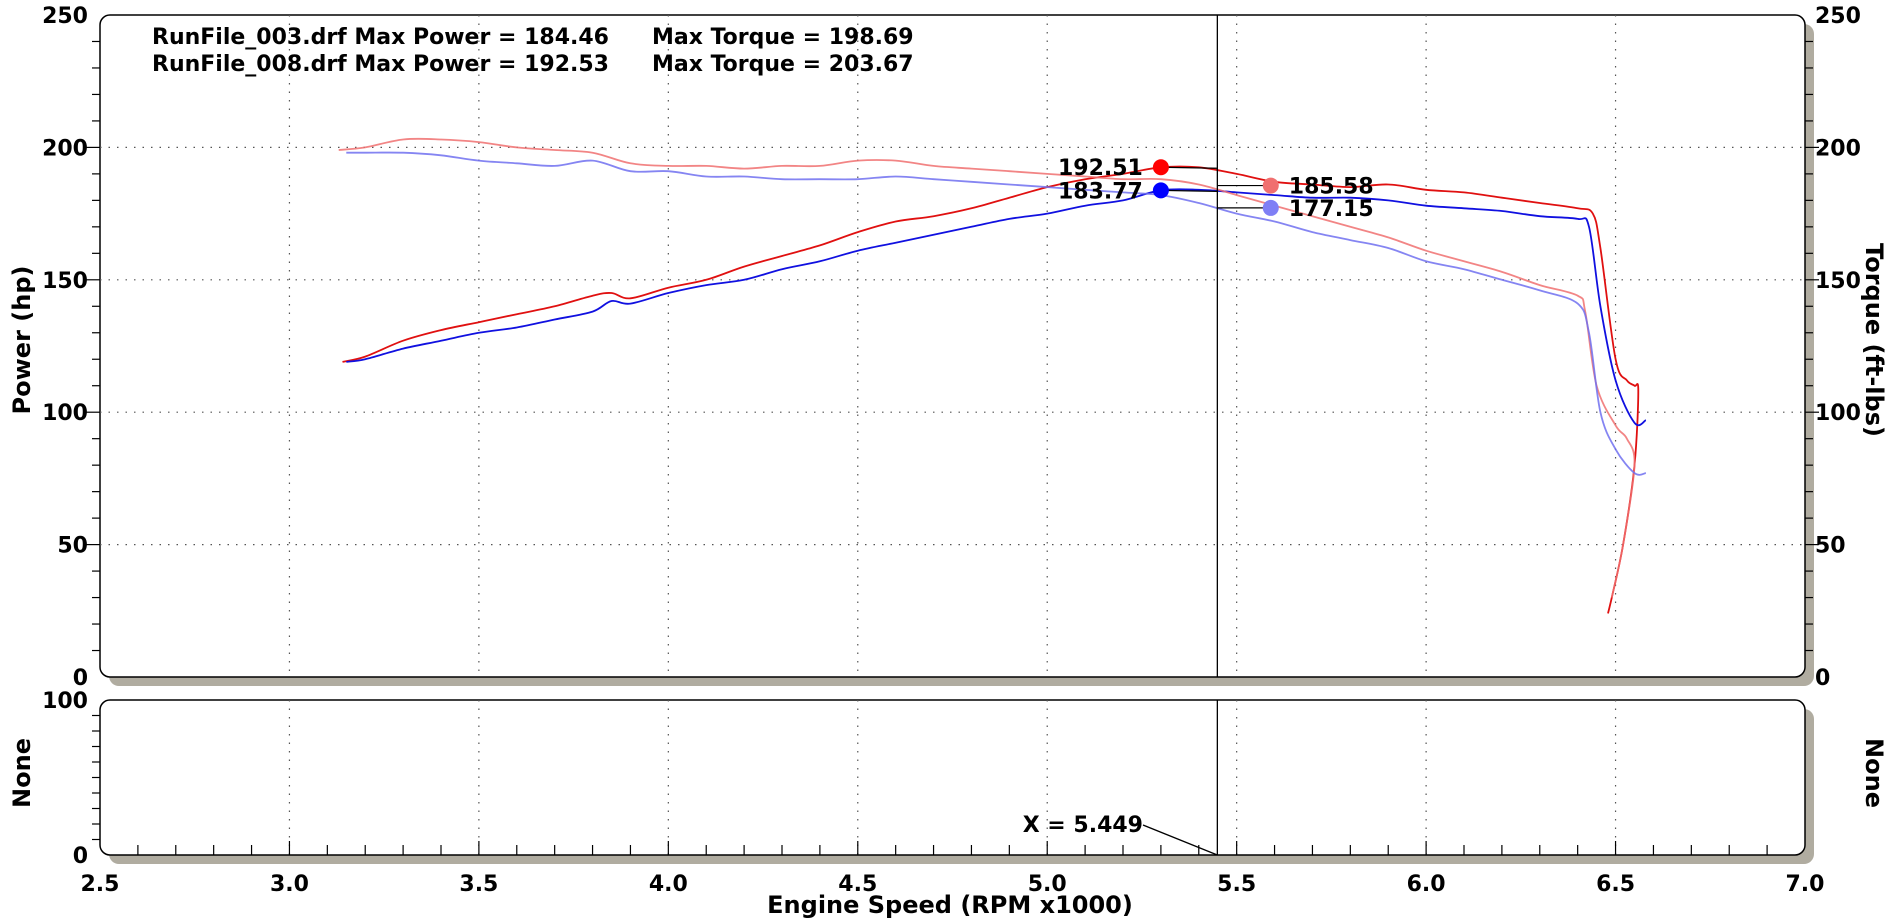  I want to click on y-tick-label-right: 100, so click(1838, 413).